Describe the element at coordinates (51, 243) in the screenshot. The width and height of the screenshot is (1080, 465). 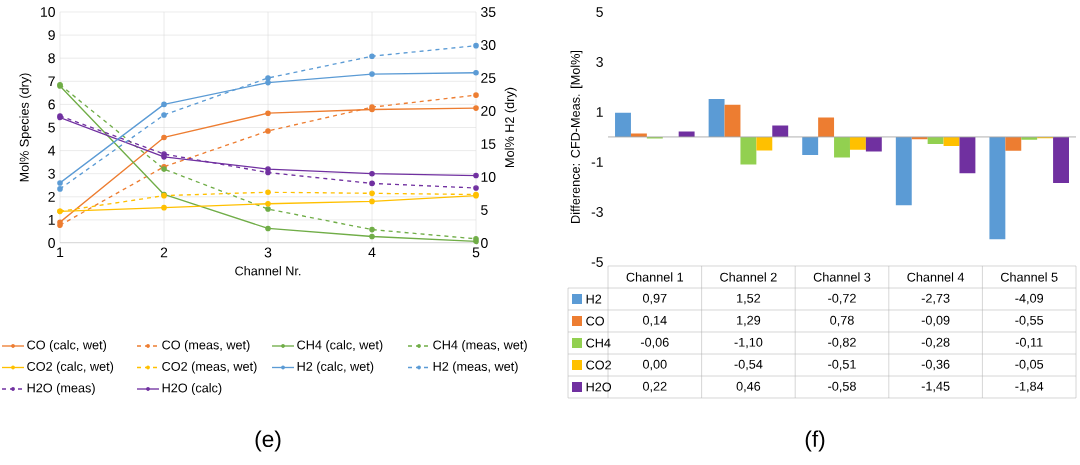
I see `y-tick-label: 0` at that location.